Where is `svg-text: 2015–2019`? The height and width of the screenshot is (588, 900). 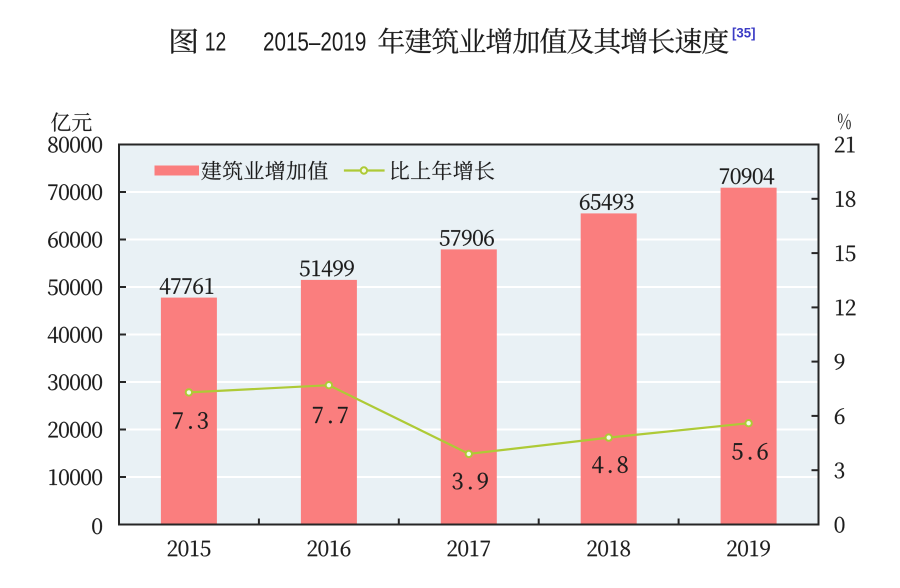 svg-text: 2015–2019 is located at coordinates (314, 42).